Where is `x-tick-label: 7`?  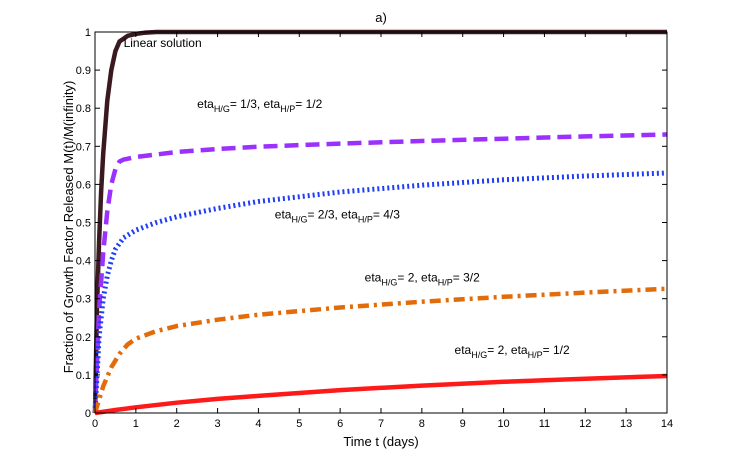 x-tick-label: 7 is located at coordinates (381, 424).